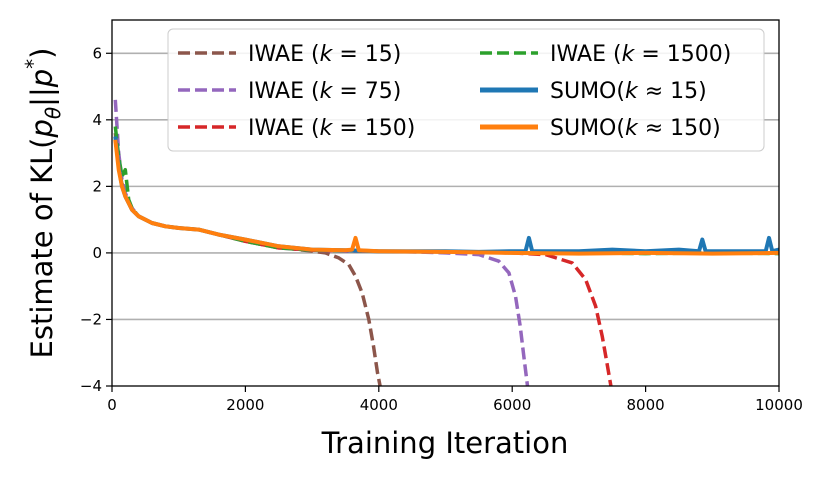  I want to click on y-axis-label-theta: θ, so click(53, 113).